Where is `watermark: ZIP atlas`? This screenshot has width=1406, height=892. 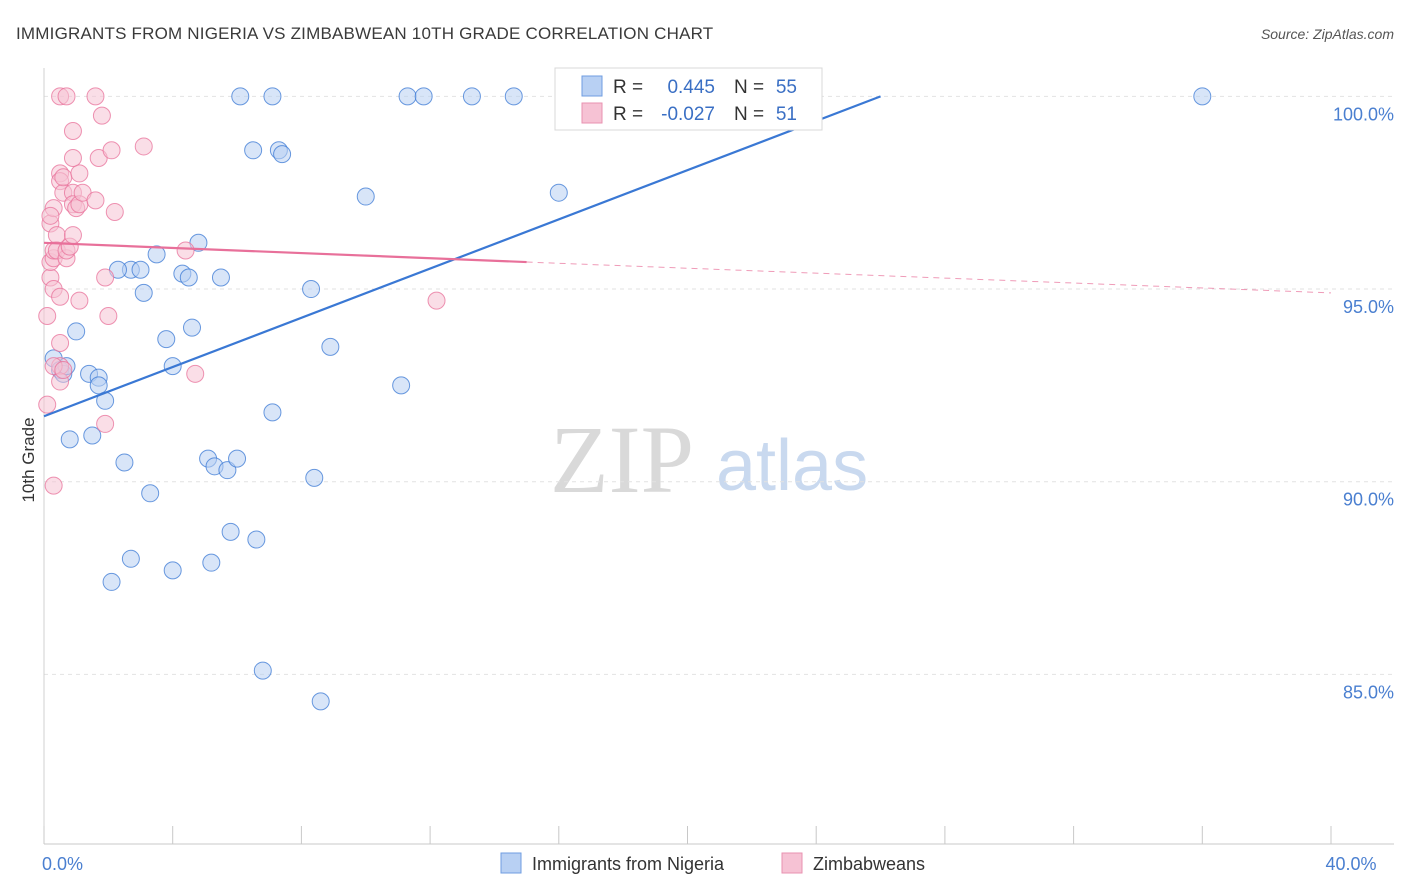 watermark: ZIP atlas is located at coordinates (709, 459).